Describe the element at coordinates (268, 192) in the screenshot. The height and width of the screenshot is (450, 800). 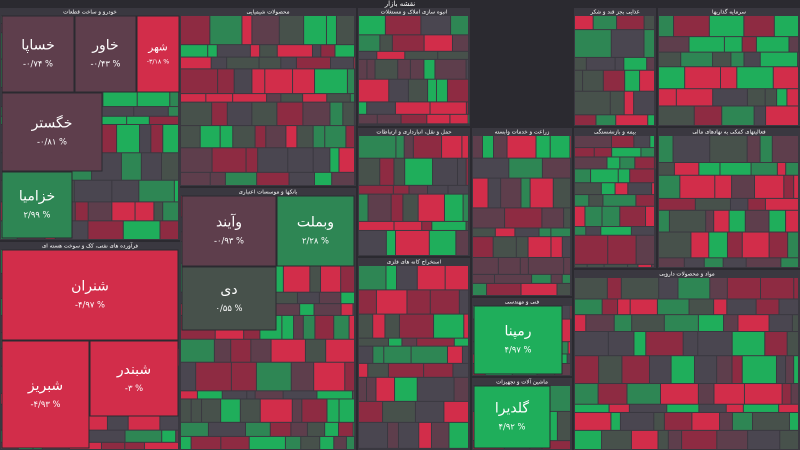
I see `sector-label: بانکها و موسسات اعتباری` at that location.